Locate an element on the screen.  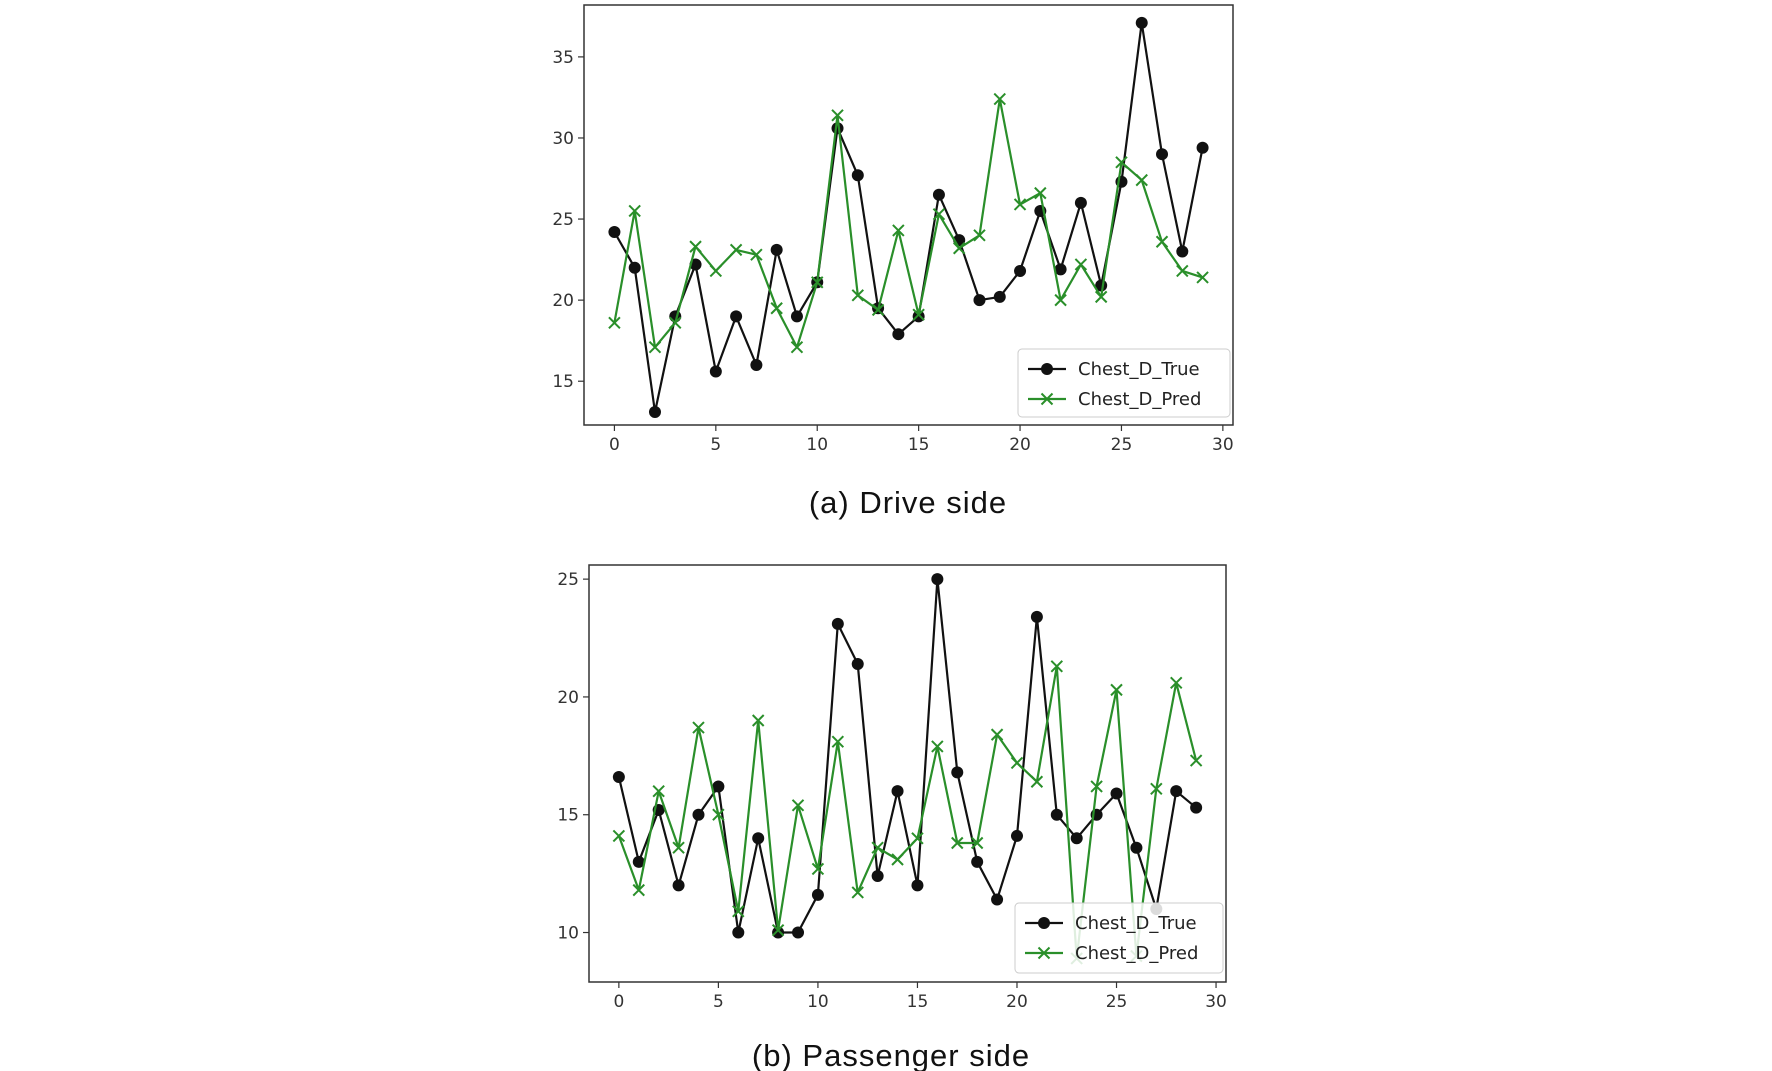
x-tick-label: 20 is located at coordinates (1017, 1002).